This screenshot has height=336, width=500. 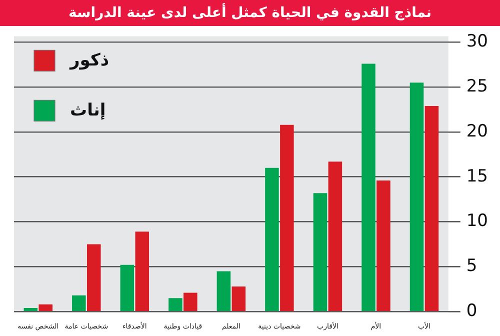 I want to click on legend-label: إناث, so click(x=88, y=110).